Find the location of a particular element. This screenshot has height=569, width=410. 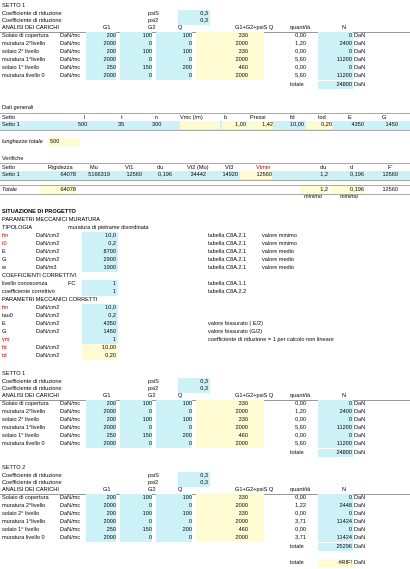

lunghezza-value: 500 is located at coordinates (64, 142).